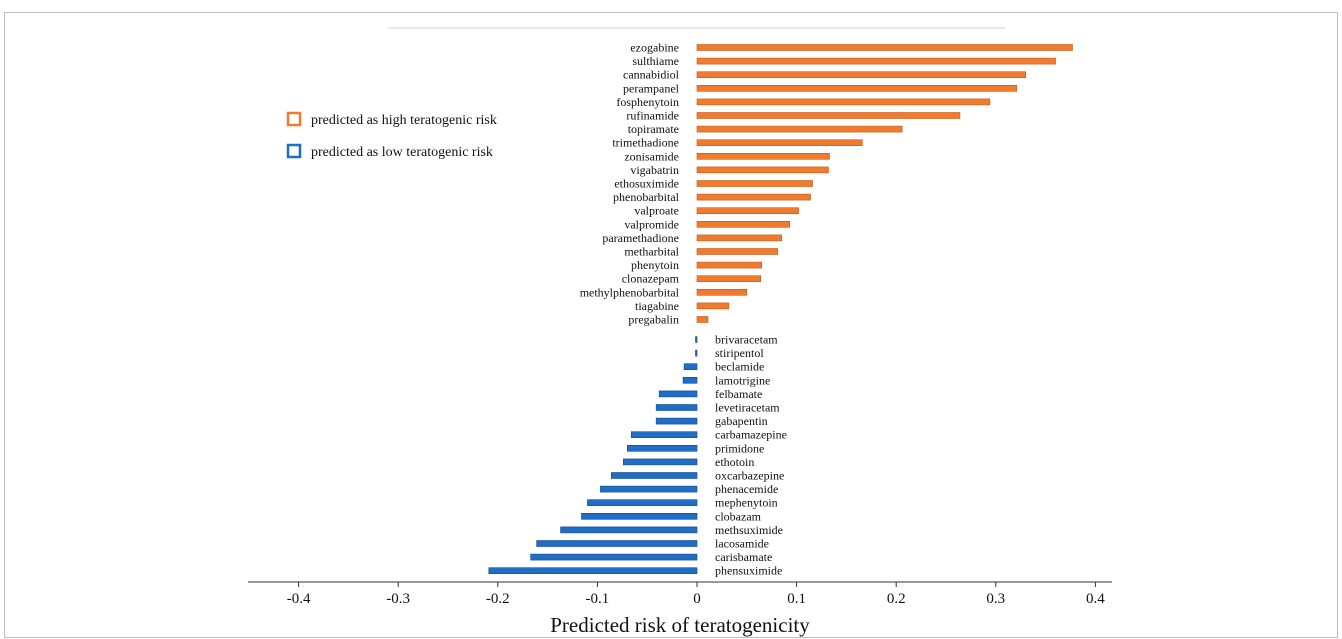 The width and height of the screenshot is (1342, 639). What do you see at coordinates (662, 448) in the screenshot?
I see `bar-low-primidone` at bounding box center [662, 448].